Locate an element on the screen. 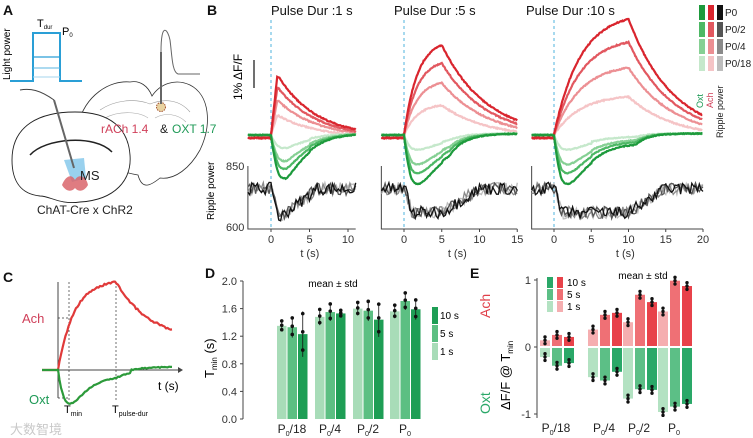 This screenshot has height=438, width=753. t-pulse-label: Tpulse-dur is located at coordinates (130, 411).